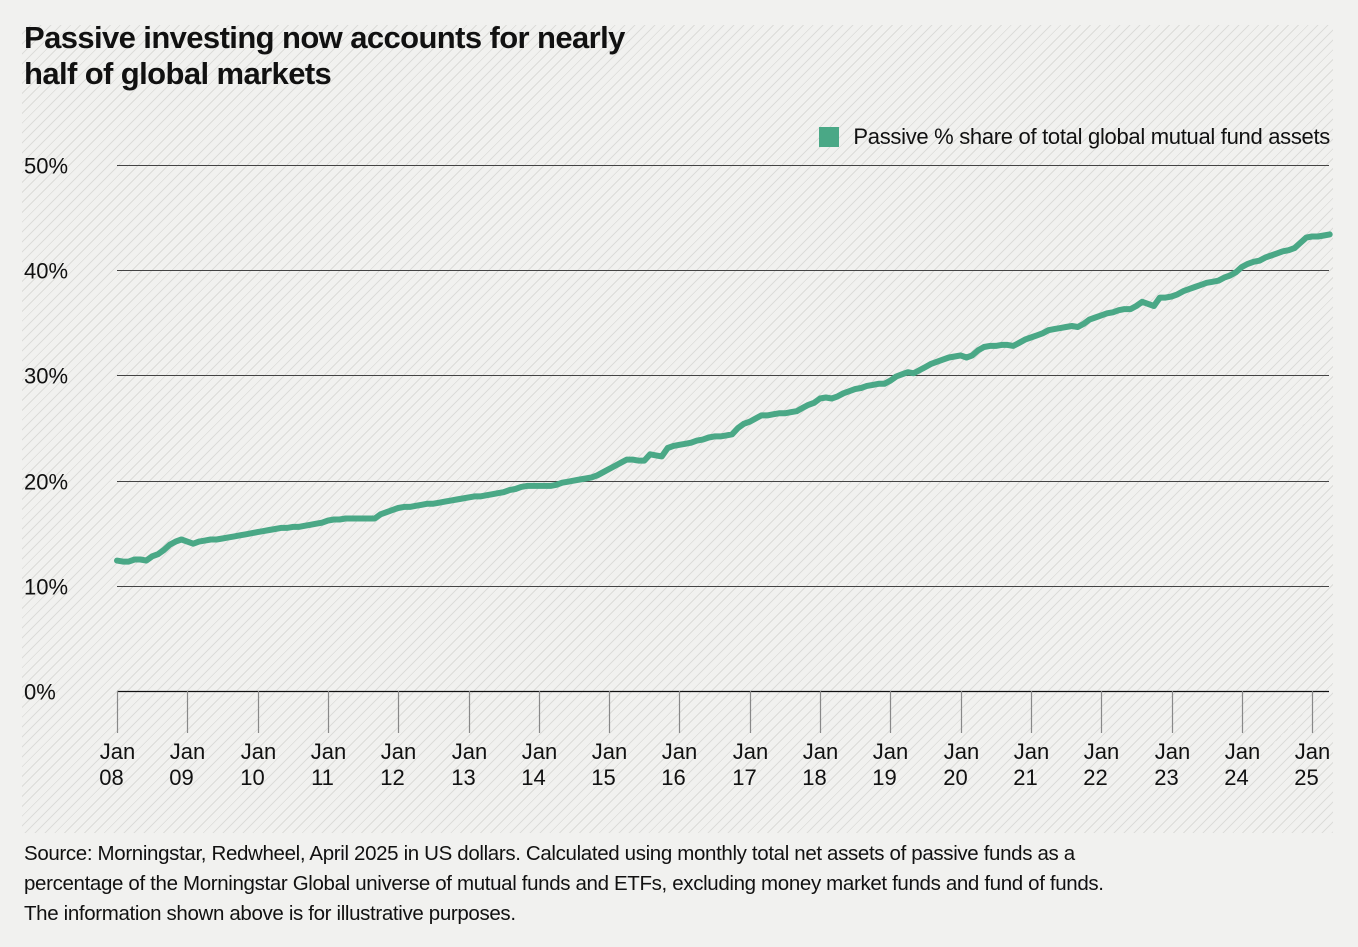 The width and height of the screenshot is (1358, 947). What do you see at coordinates (829, 137) in the screenshot?
I see `legend-swatch` at bounding box center [829, 137].